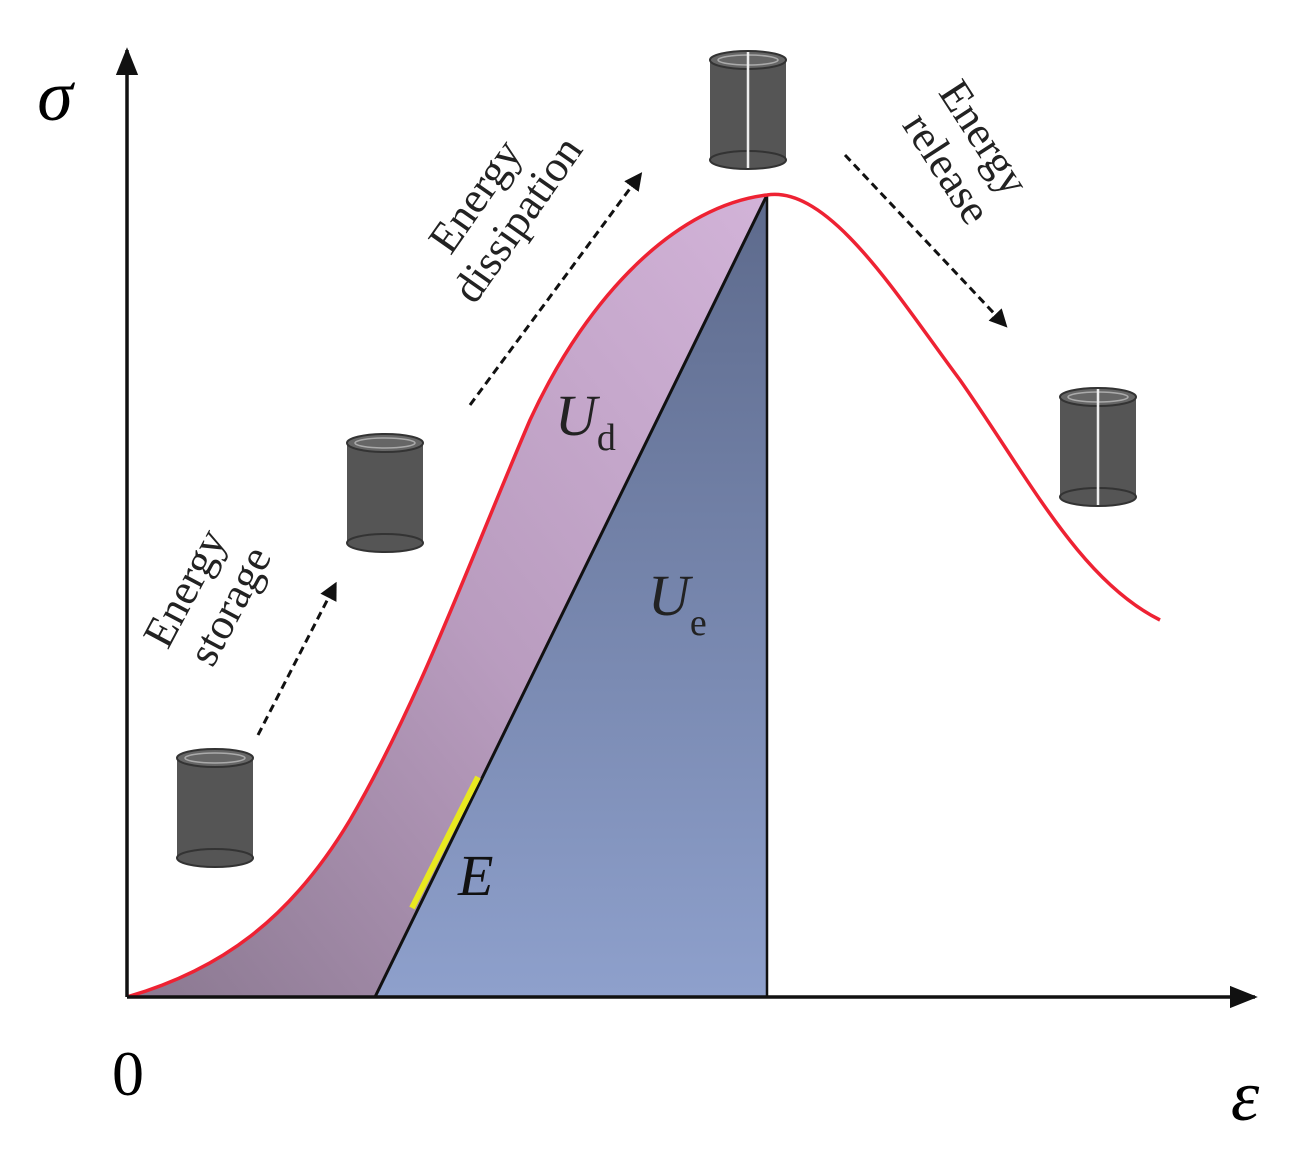 This screenshot has width=1313, height=1160. I want to click on ue-label: Ue, so click(677, 603).